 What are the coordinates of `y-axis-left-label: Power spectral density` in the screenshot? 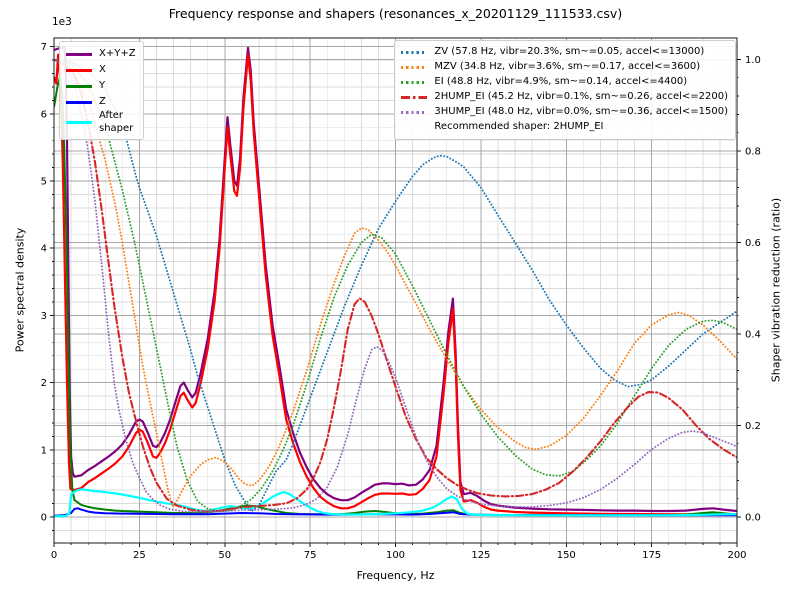 It's located at (20, 290).